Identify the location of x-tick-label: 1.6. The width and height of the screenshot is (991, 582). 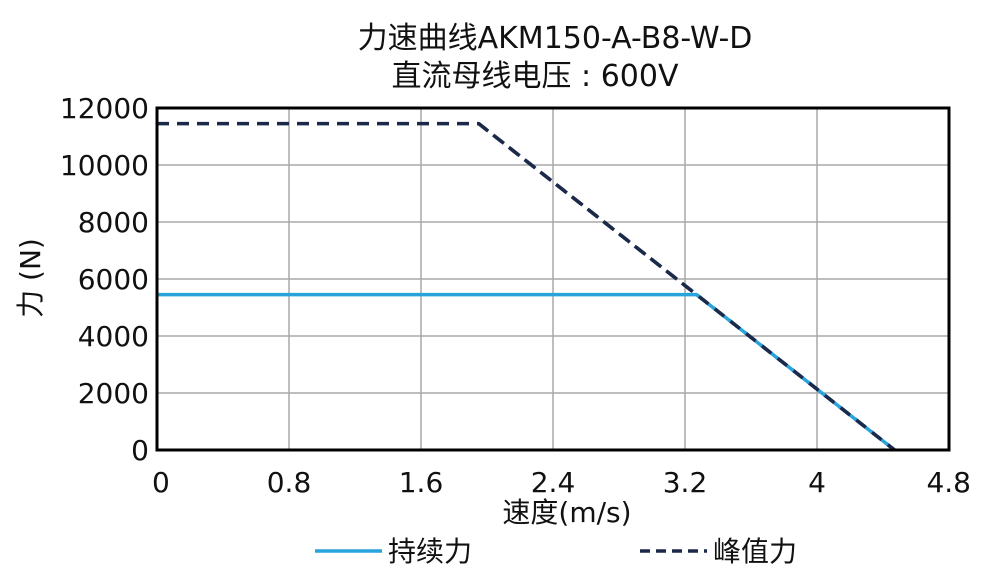
(421, 482).